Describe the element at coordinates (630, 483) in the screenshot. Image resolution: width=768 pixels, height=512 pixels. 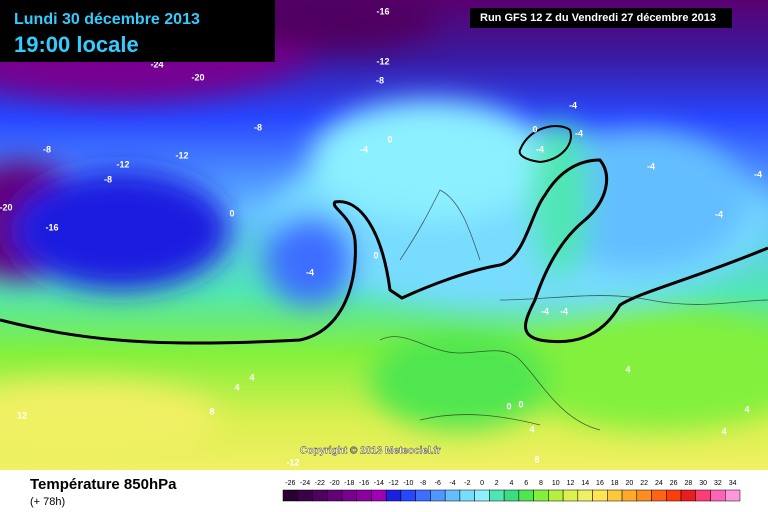
I see `scale-label: 20` at that location.